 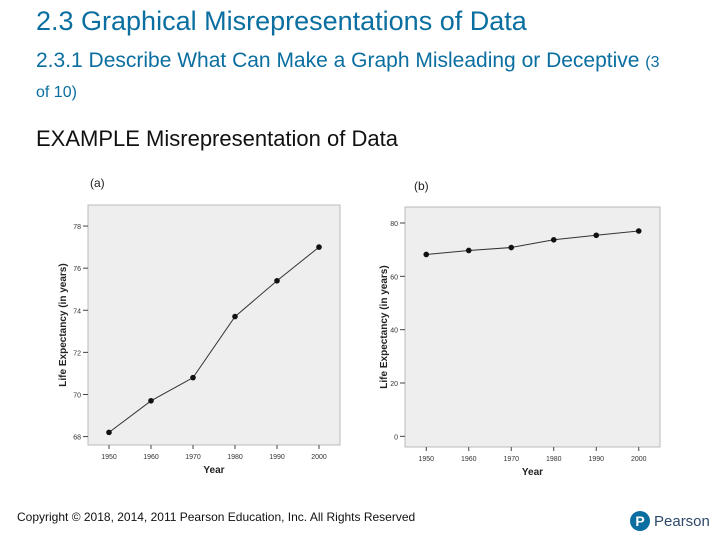 What do you see at coordinates (348, 77) in the screenshot?
I see `subtitle-counter: (3 of 10)` at bounding box center [348, 77].